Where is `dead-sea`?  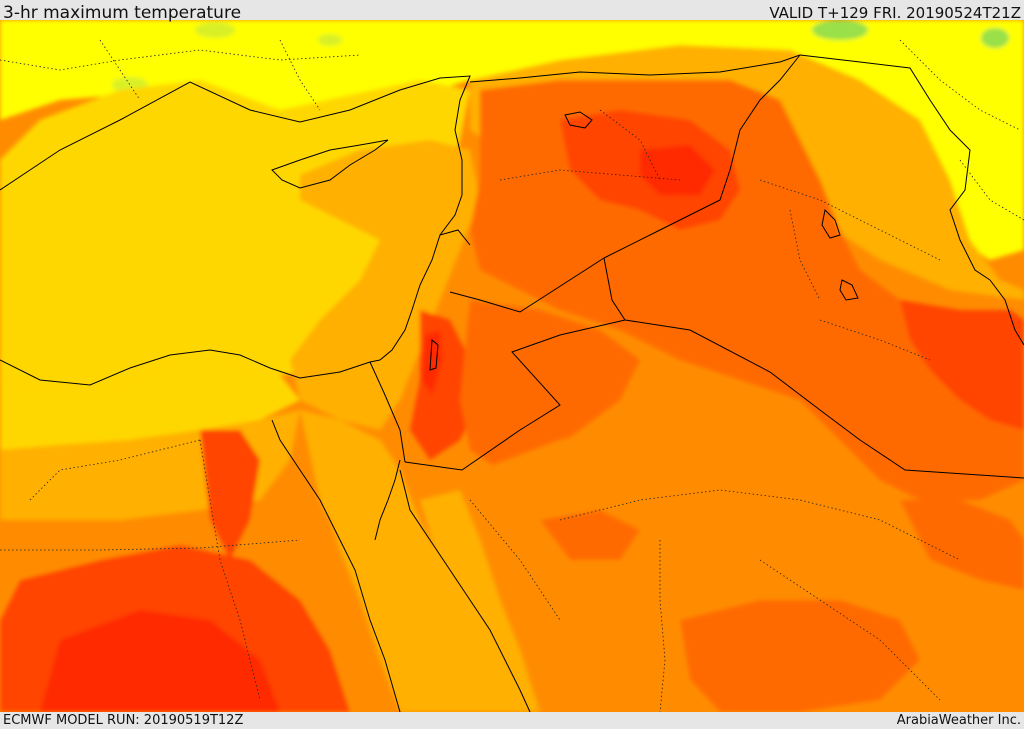 dead-sea is located at coordinates (434, 354).